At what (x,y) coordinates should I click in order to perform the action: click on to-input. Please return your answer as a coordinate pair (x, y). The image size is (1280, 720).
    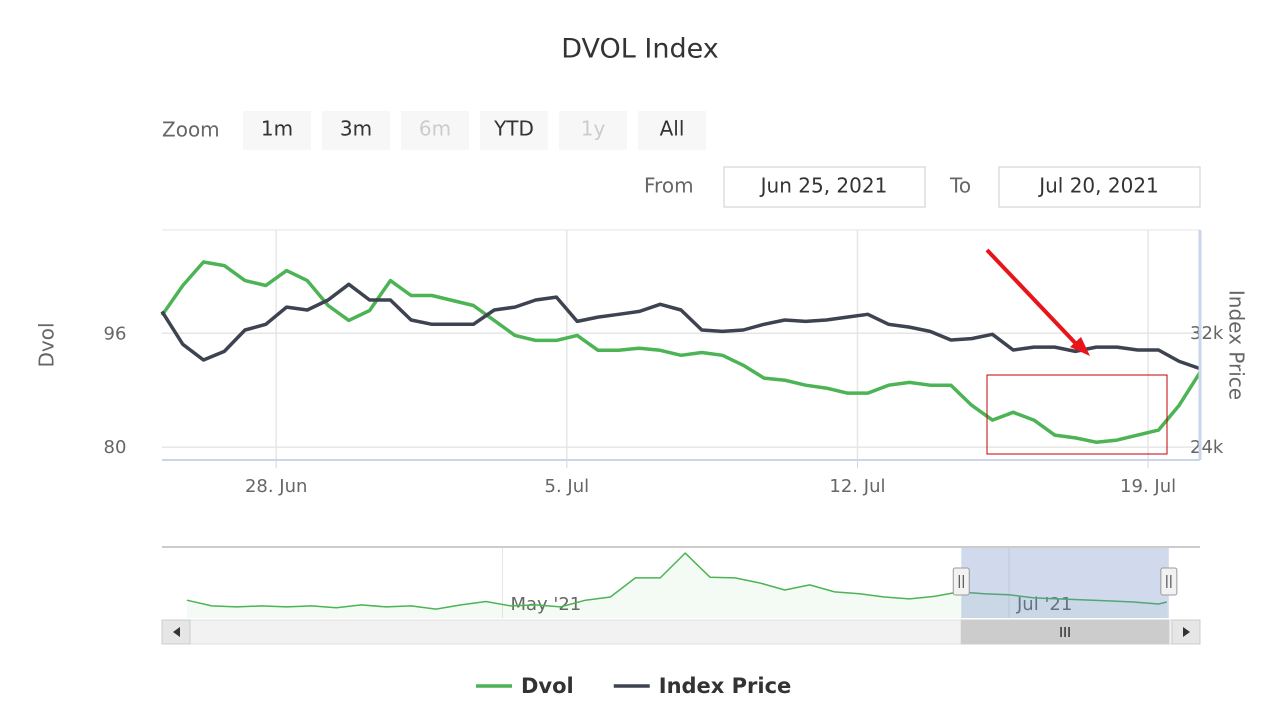
    Looking at the image, I should click on (1099, 187).